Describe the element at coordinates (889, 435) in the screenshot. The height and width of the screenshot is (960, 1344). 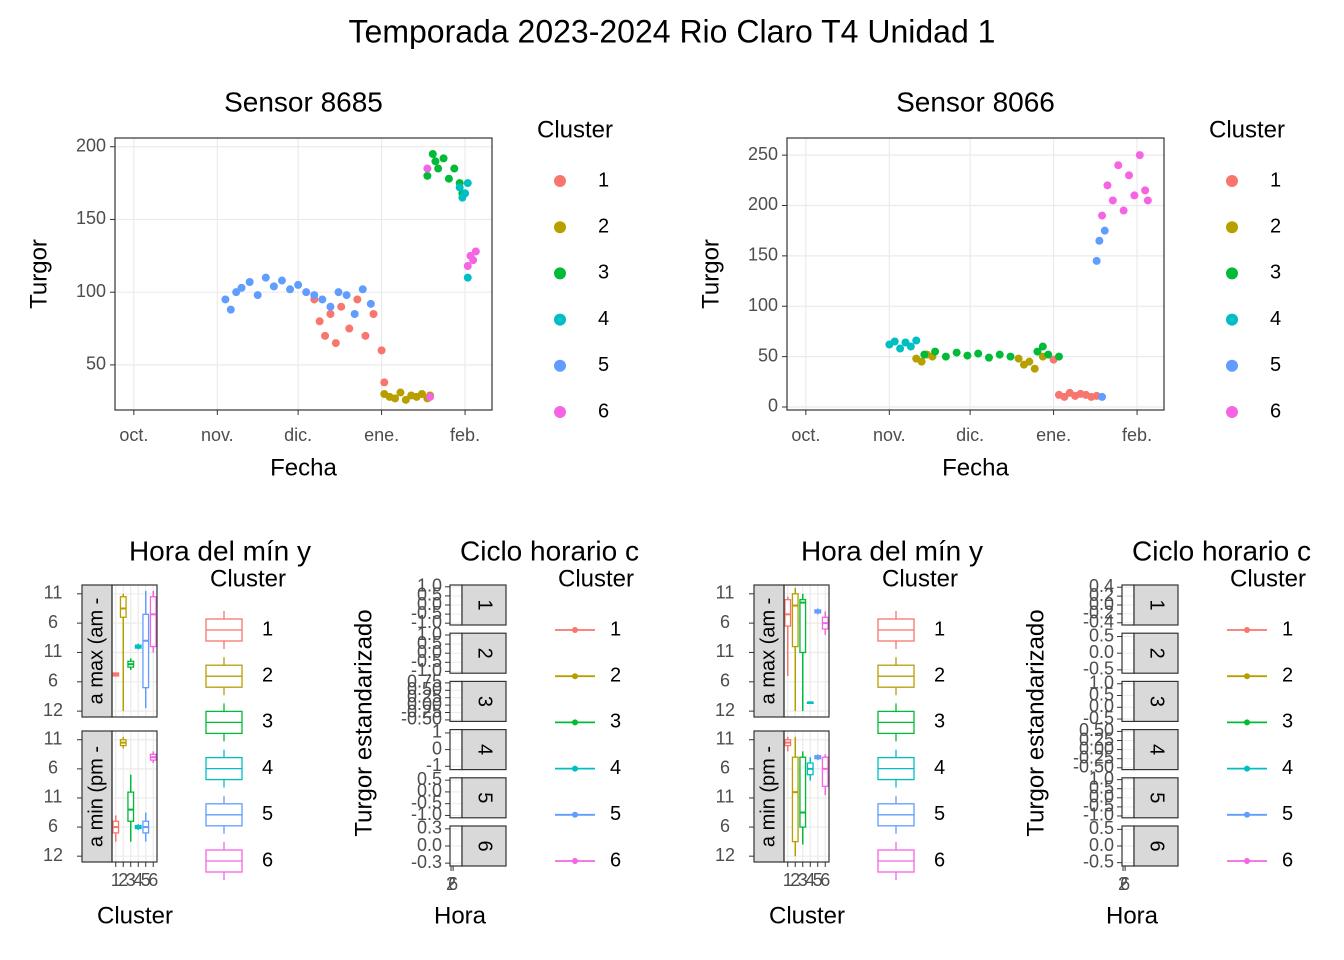
I see `x-tick-label: nov.` at that location.